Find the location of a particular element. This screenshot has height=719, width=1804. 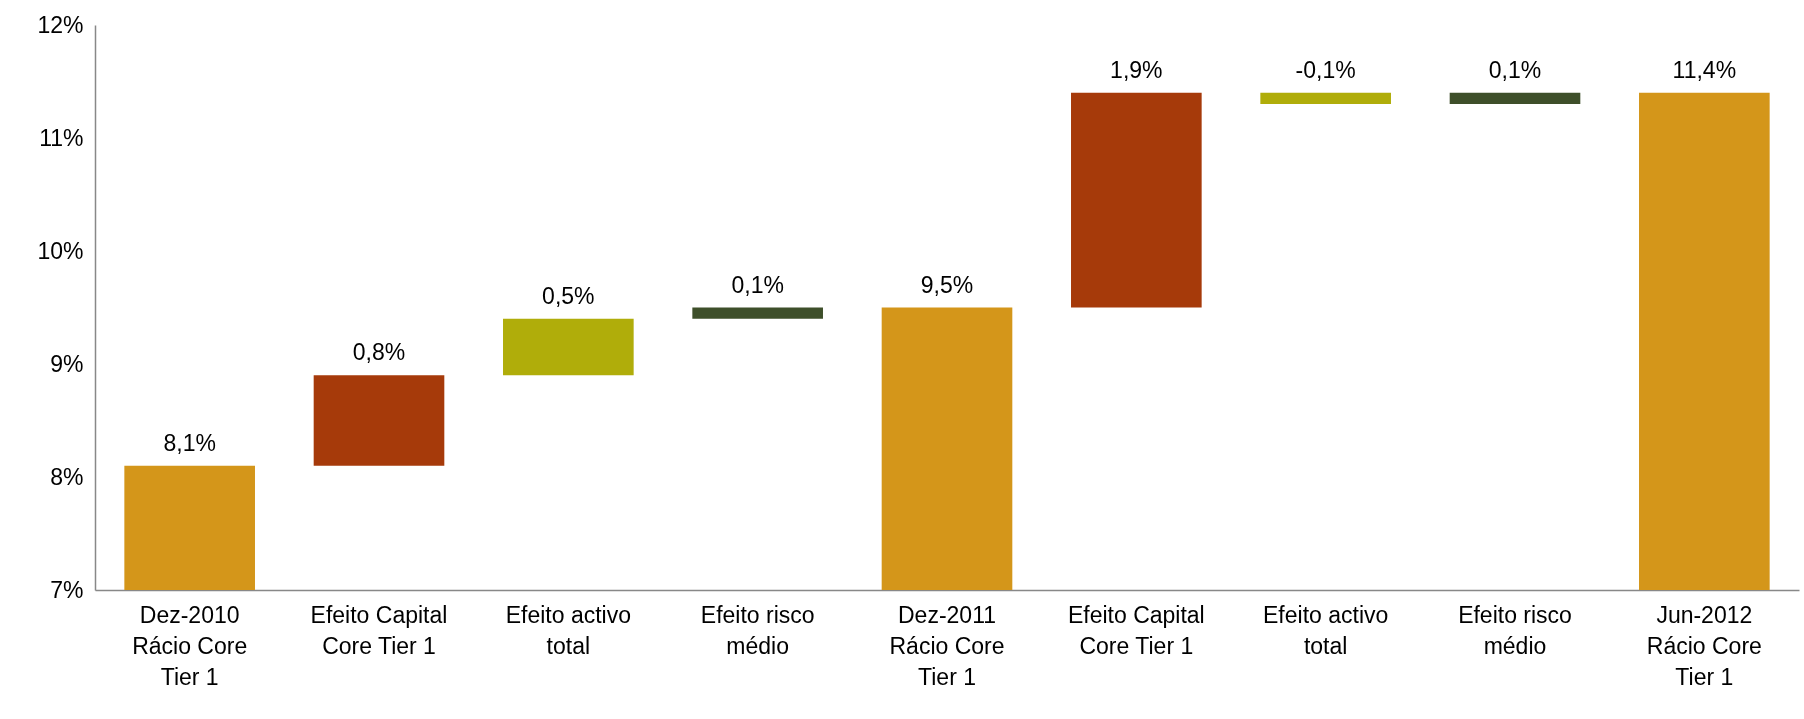

x-tick-label: Dez-2010 Rácio Core Tier 1 is located at coordinates (190, 645).